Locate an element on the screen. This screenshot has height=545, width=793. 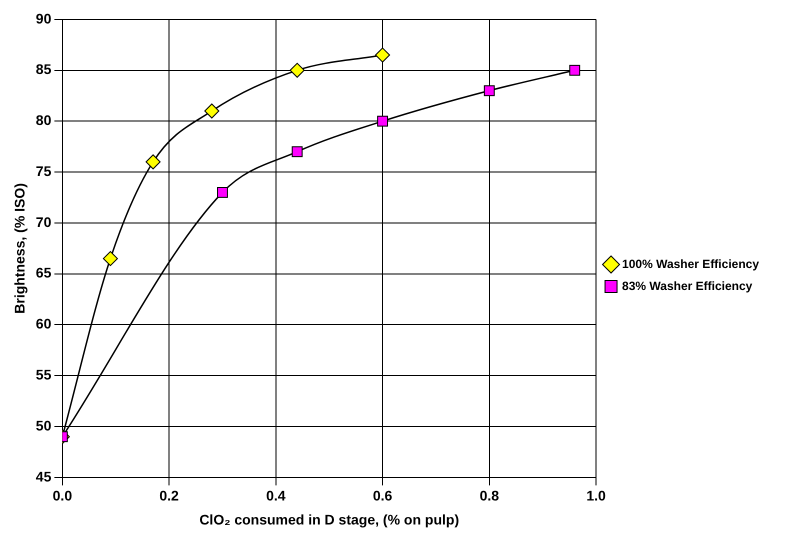
x-tick-label: 0.0 is located at coordinates (62, 496).